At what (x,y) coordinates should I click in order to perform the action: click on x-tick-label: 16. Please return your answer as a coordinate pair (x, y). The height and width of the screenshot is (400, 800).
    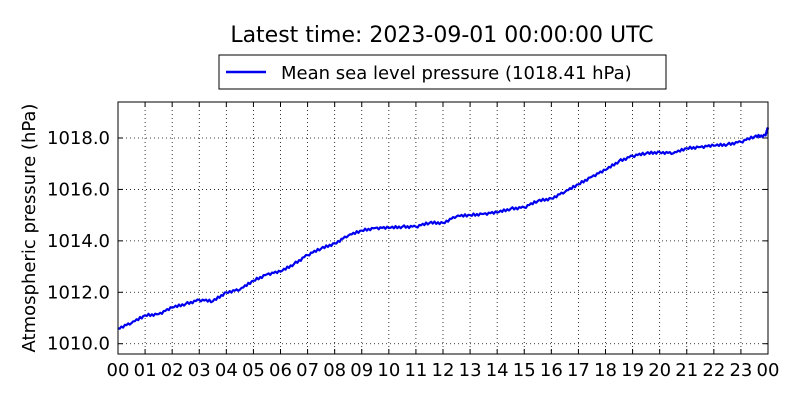
    Looking at the image, I should click on (551, 370).